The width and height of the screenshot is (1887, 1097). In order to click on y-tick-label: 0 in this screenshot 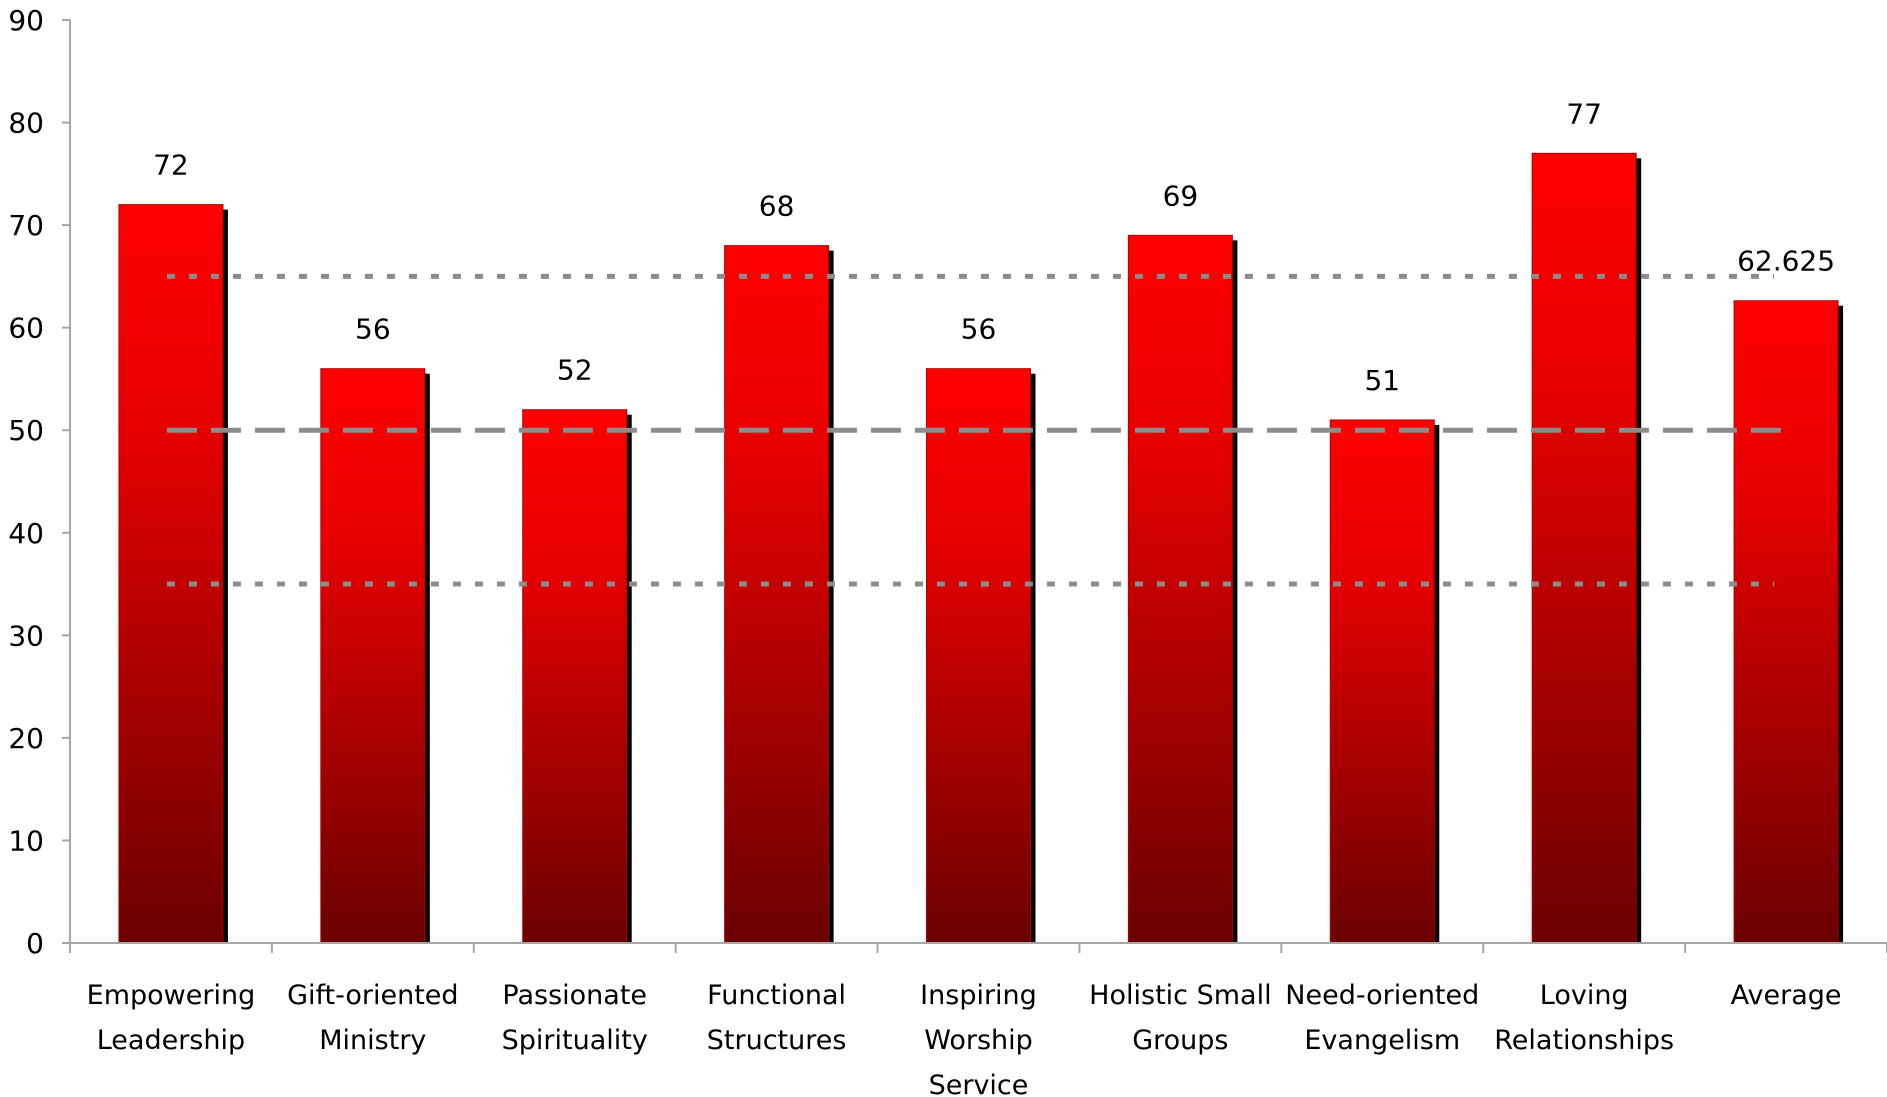, I will do `click(35, 943)`.